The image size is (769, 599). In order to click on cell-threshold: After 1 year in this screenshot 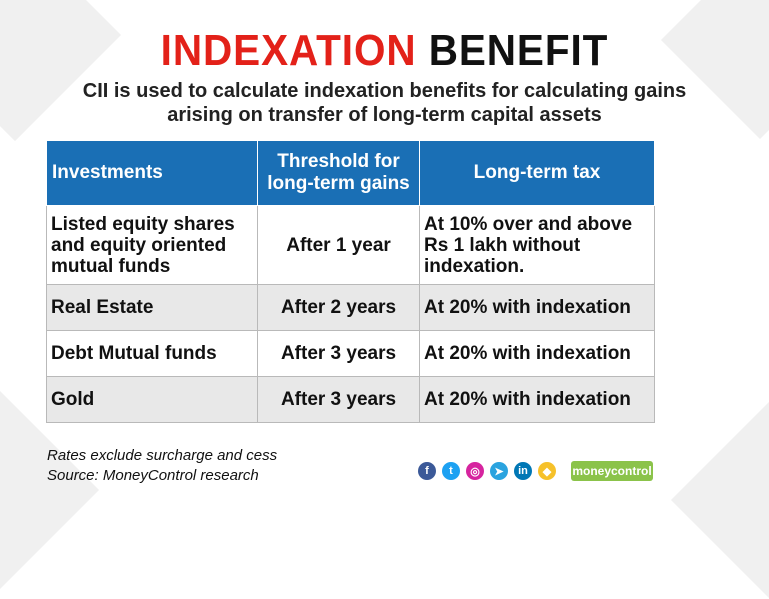, I will do `click(338, 245)`.